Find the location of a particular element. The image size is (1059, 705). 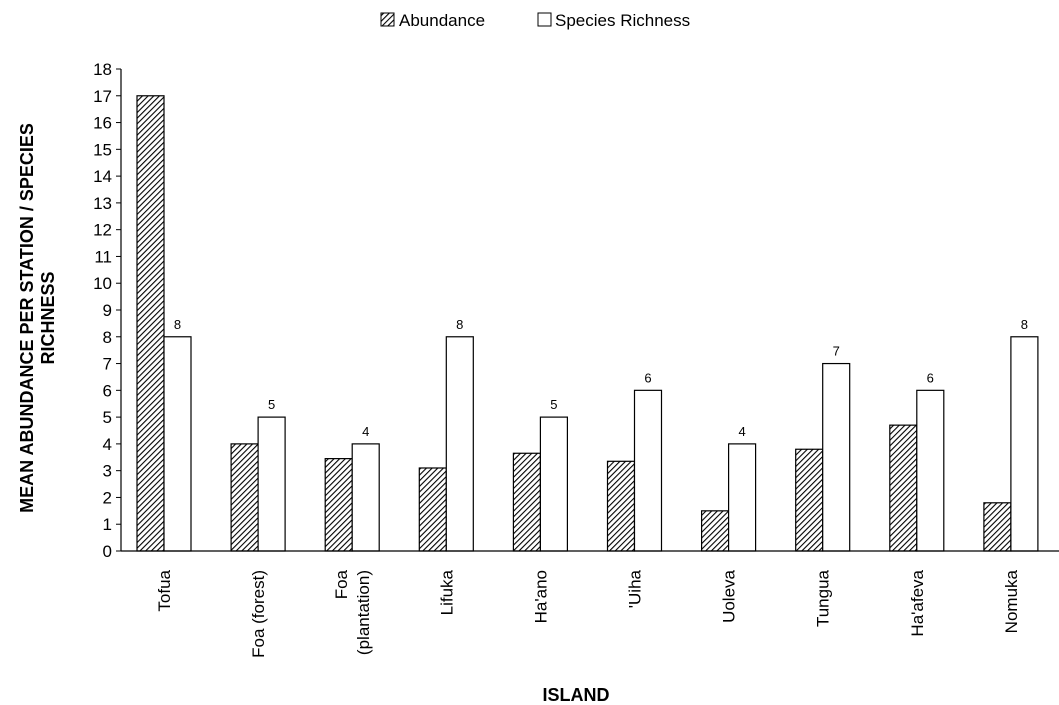

legend-label-abundance: Abundance is located at coordinates (442, 20).